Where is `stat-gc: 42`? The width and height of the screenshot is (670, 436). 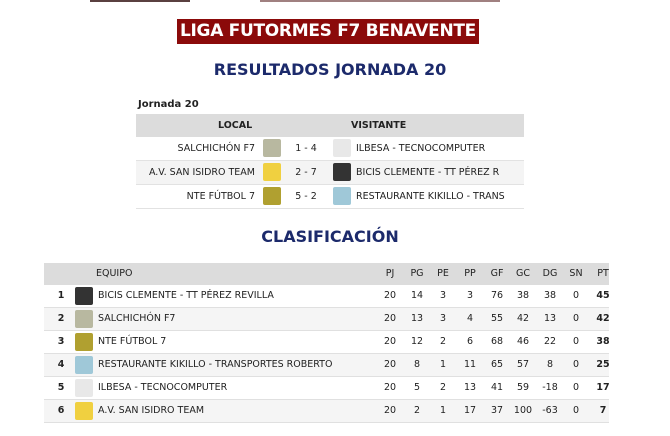 stat-gc: 42 is located at coordinates (523, 318).